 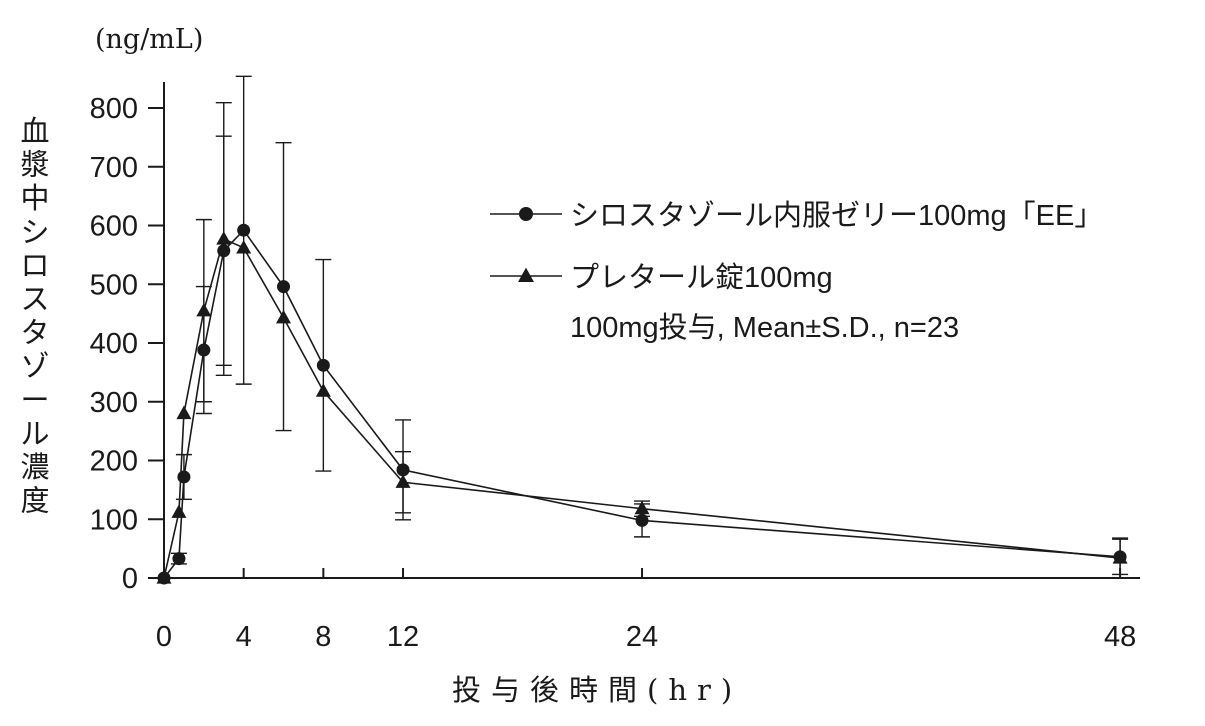 What do you see at coordinates (34, 299) in the screenshot?
I see `y-axis-label-char: ス` at bounding box center [34, 299].